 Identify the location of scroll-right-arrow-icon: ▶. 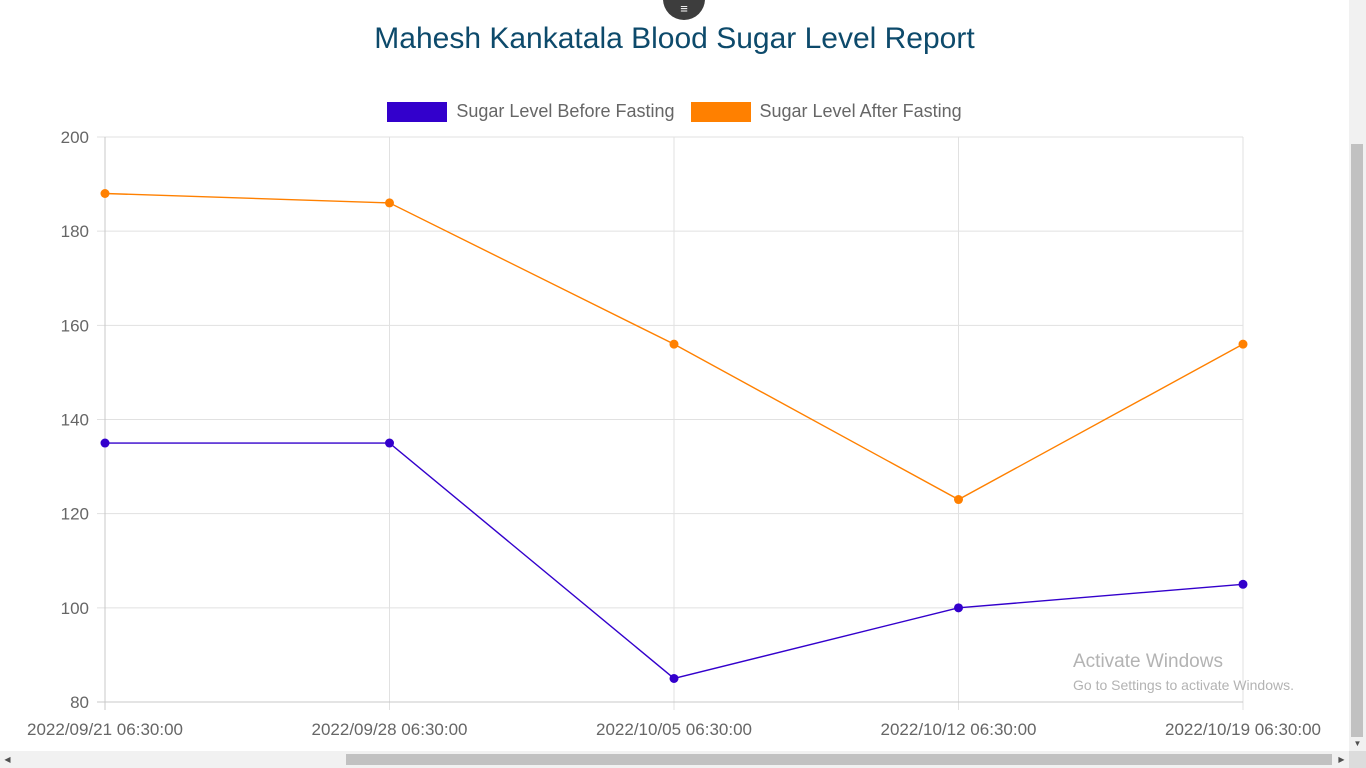
(1341, 759).